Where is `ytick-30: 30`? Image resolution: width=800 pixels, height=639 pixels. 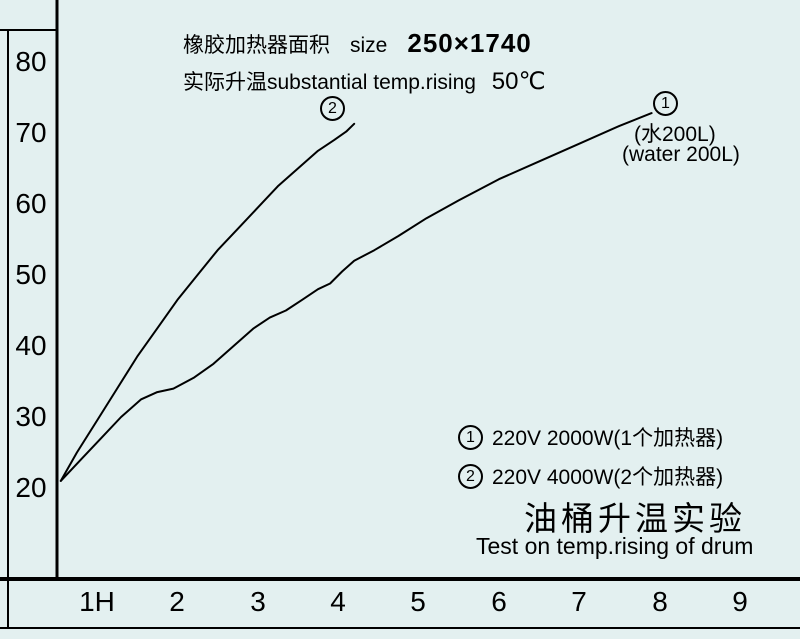 ytick-30: 30 is located at coordinates (31, 416).